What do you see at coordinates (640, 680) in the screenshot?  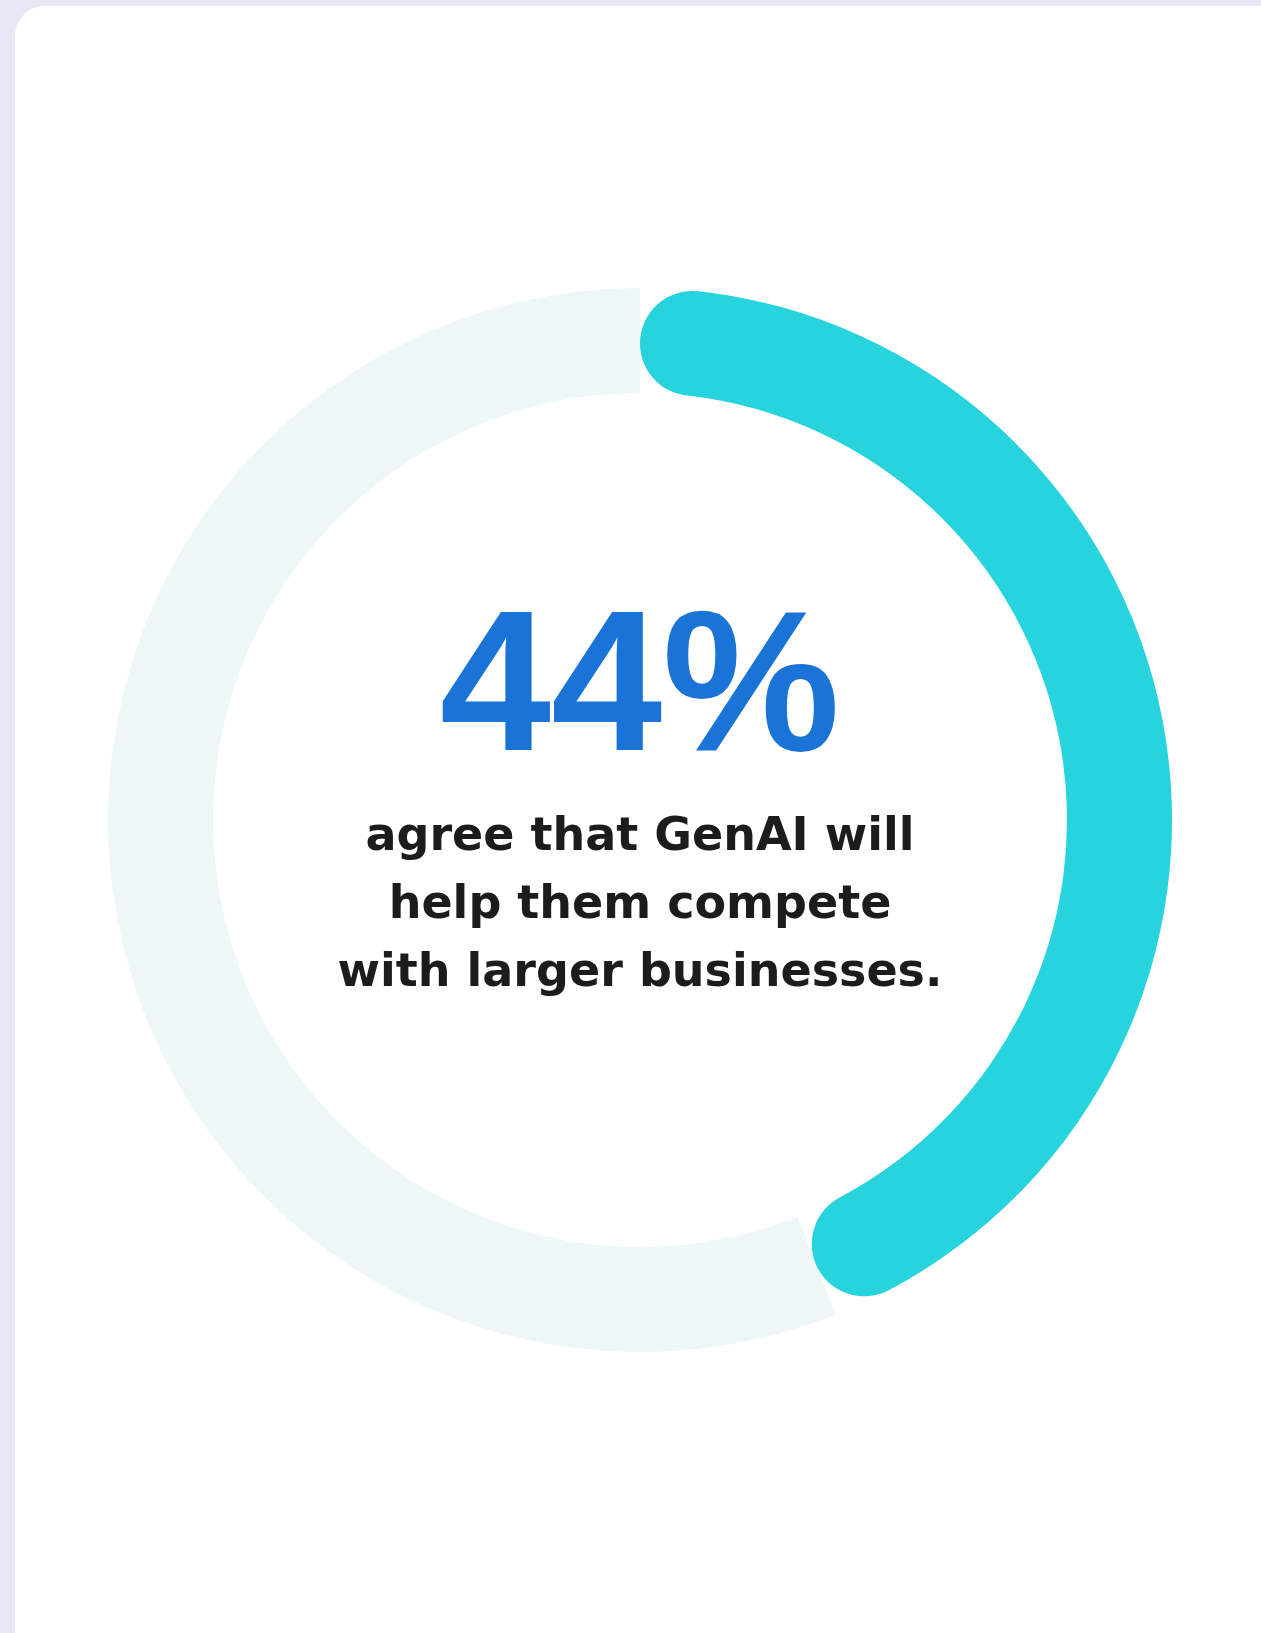 I see `data-label: 44%` at bounding box center [640, 680].